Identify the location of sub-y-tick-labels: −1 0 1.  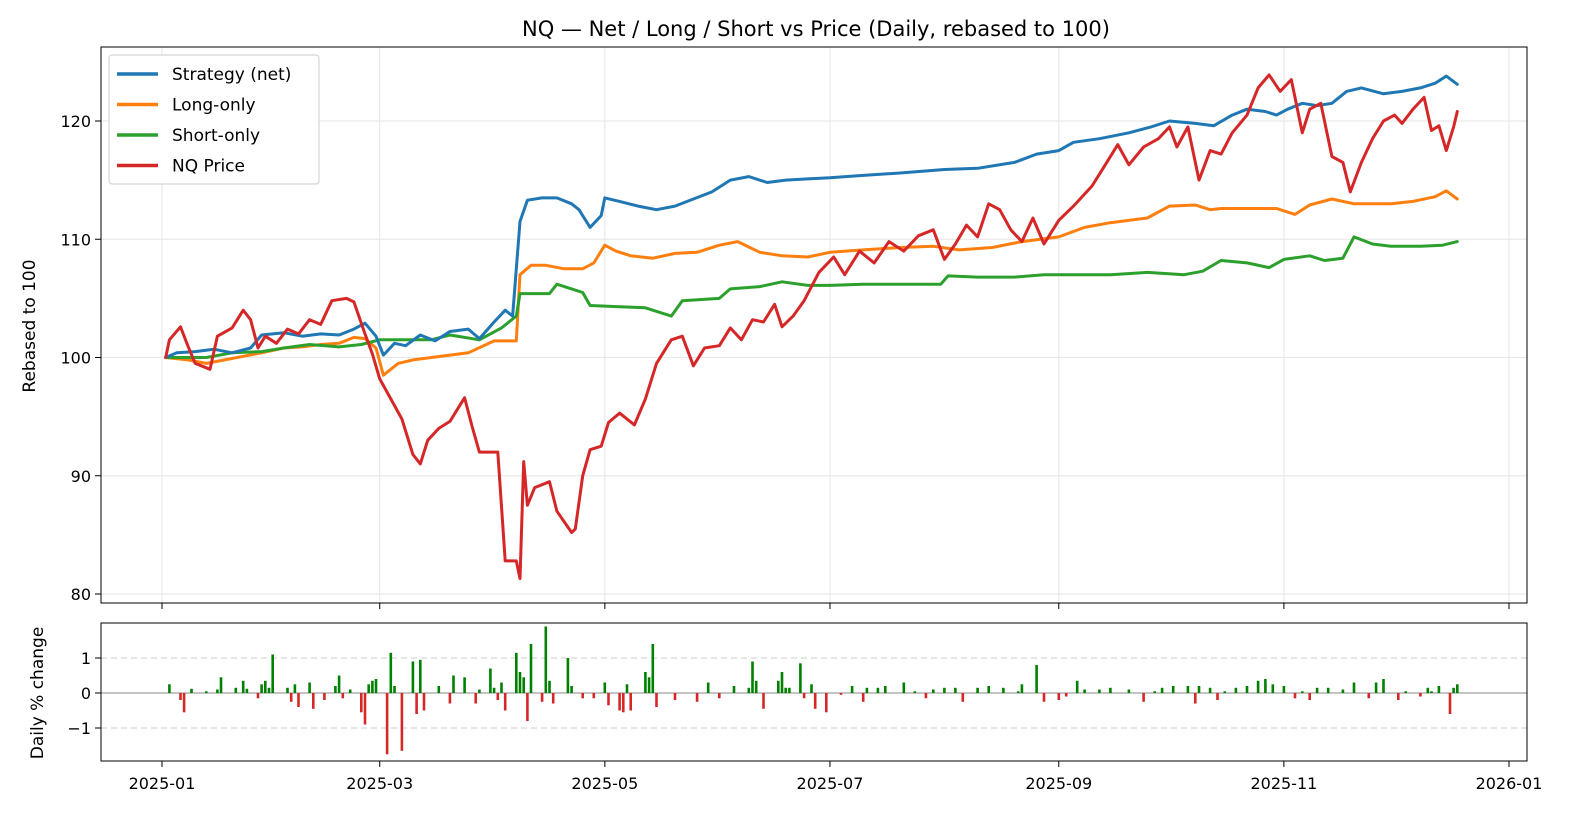
(79, 693).